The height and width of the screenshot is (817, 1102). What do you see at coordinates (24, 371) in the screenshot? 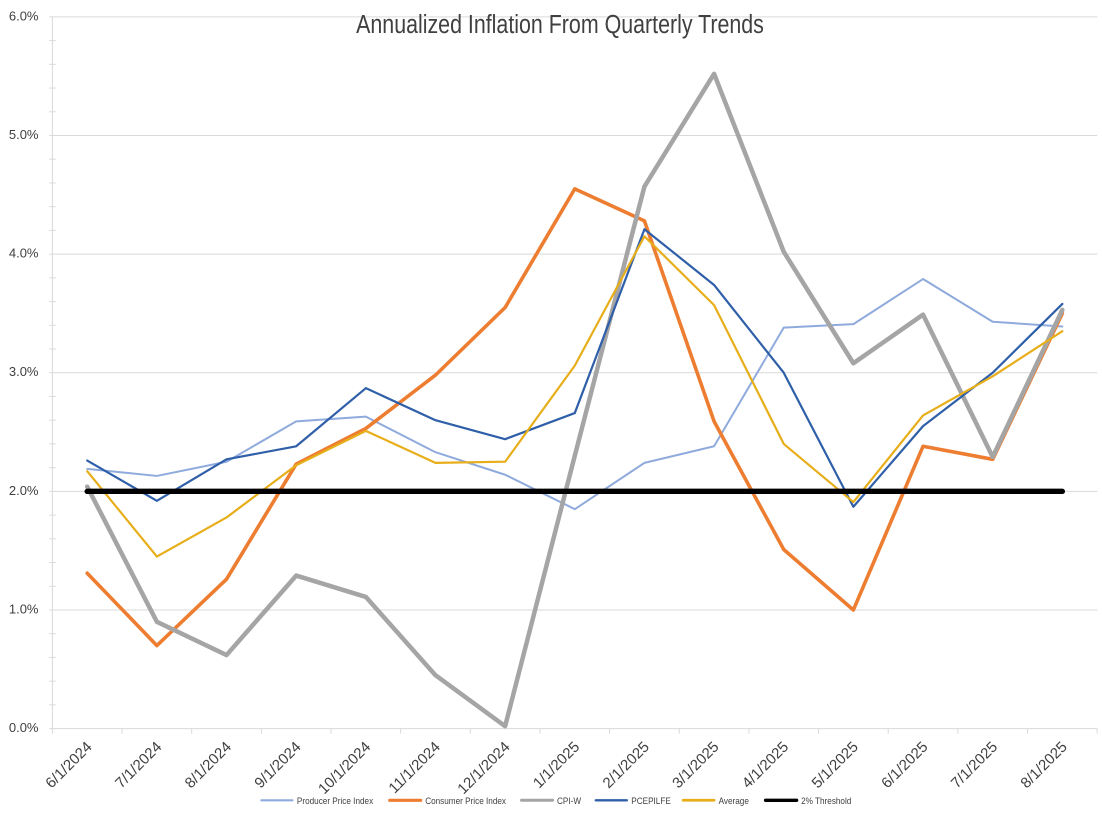
I see `svg-text: 3.0%` at bounding box center [24, 371].